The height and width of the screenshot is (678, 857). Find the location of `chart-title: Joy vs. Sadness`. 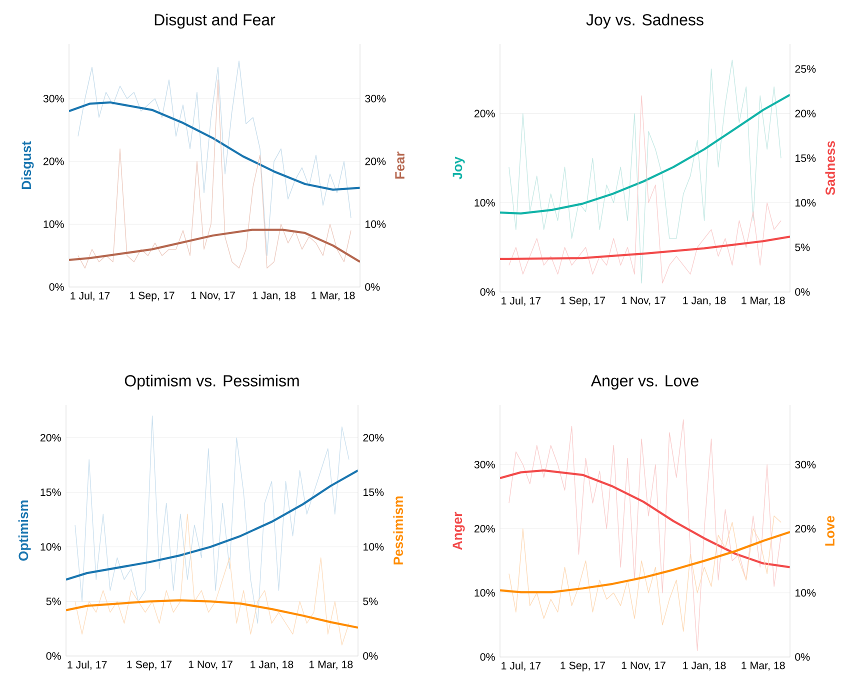

chart-title: Joy vs. Sadness is located at coordinates (645, 21).